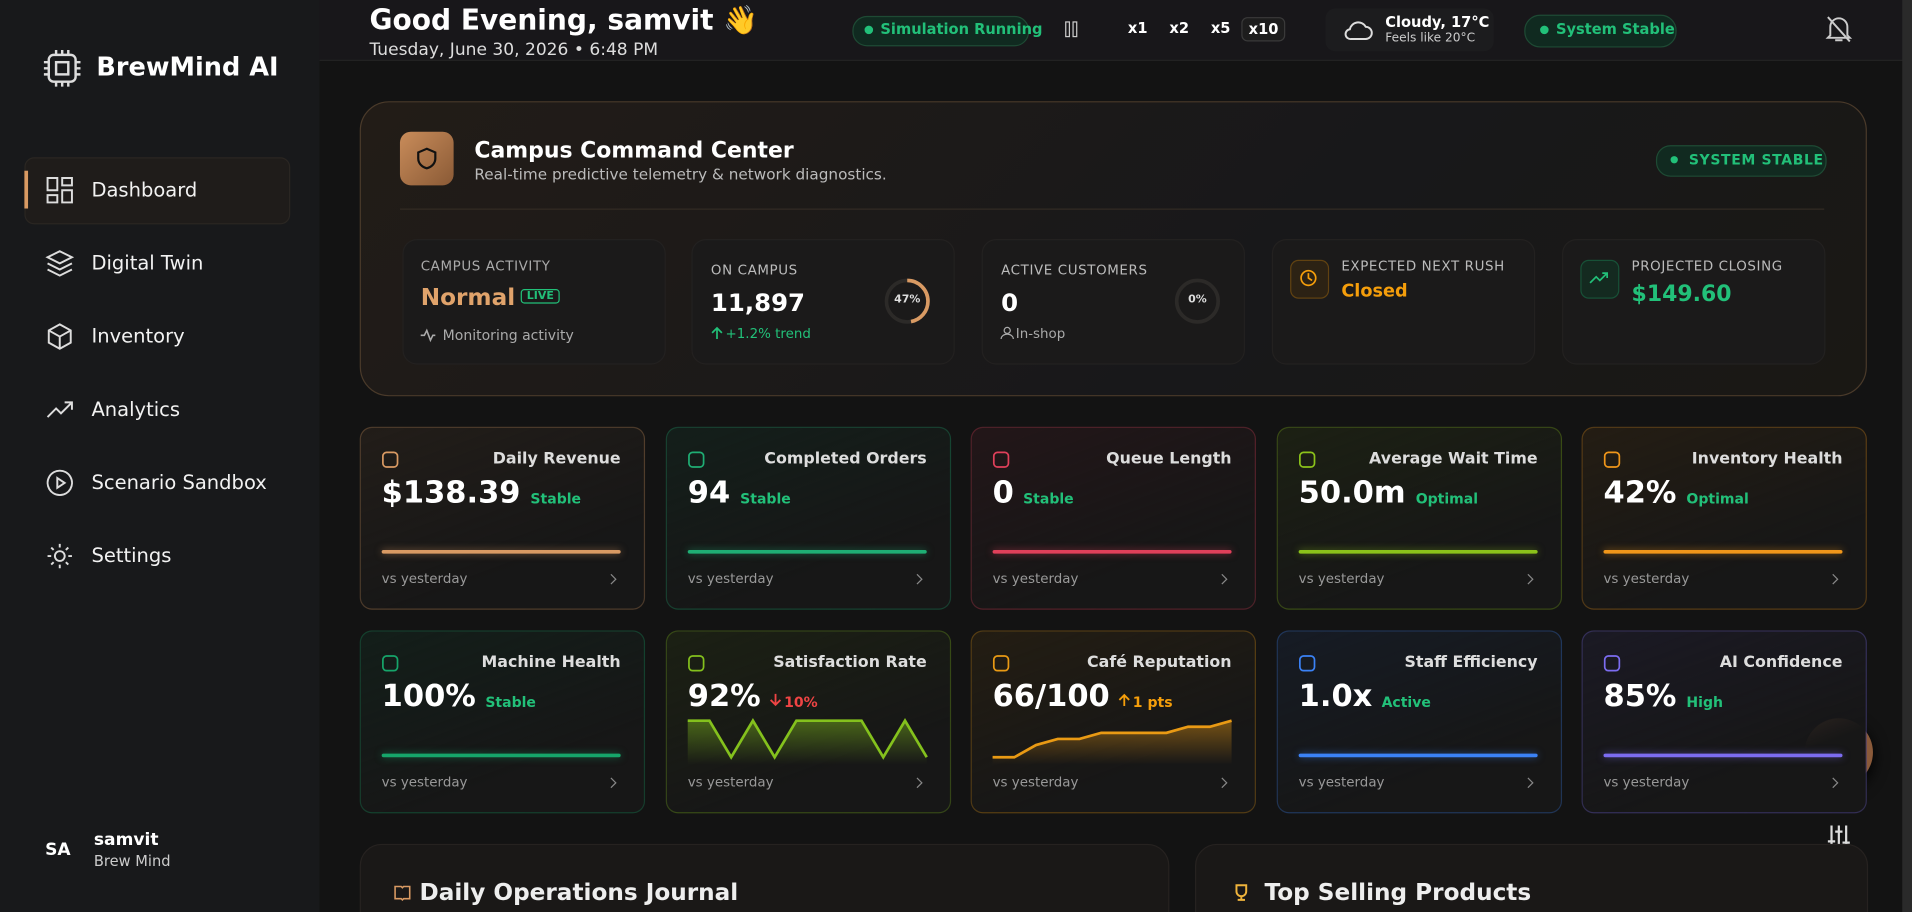 This screenshot has height=912, width=1912. I want to click on pulse-icon, so click(428, 335).